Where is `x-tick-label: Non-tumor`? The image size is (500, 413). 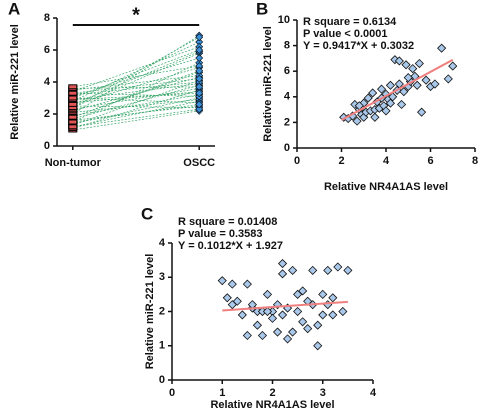 x-tick-label: Non-tumor is located at coordinates (73, 163).